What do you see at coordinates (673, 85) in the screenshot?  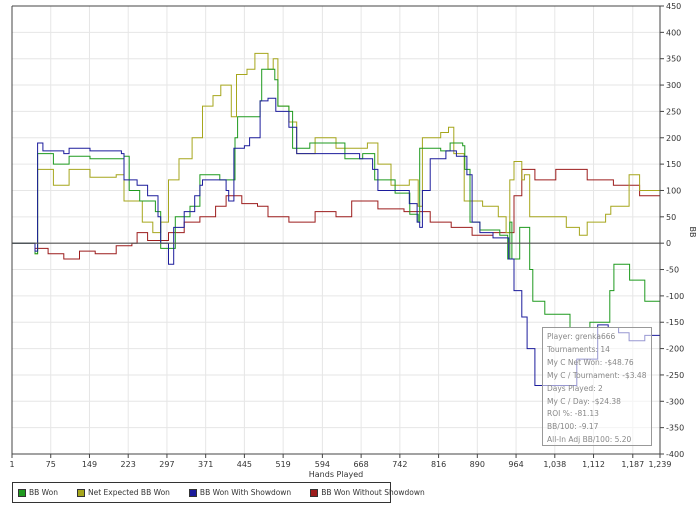 I see `y-tick-label: 300` at bounding box center [673, 85].